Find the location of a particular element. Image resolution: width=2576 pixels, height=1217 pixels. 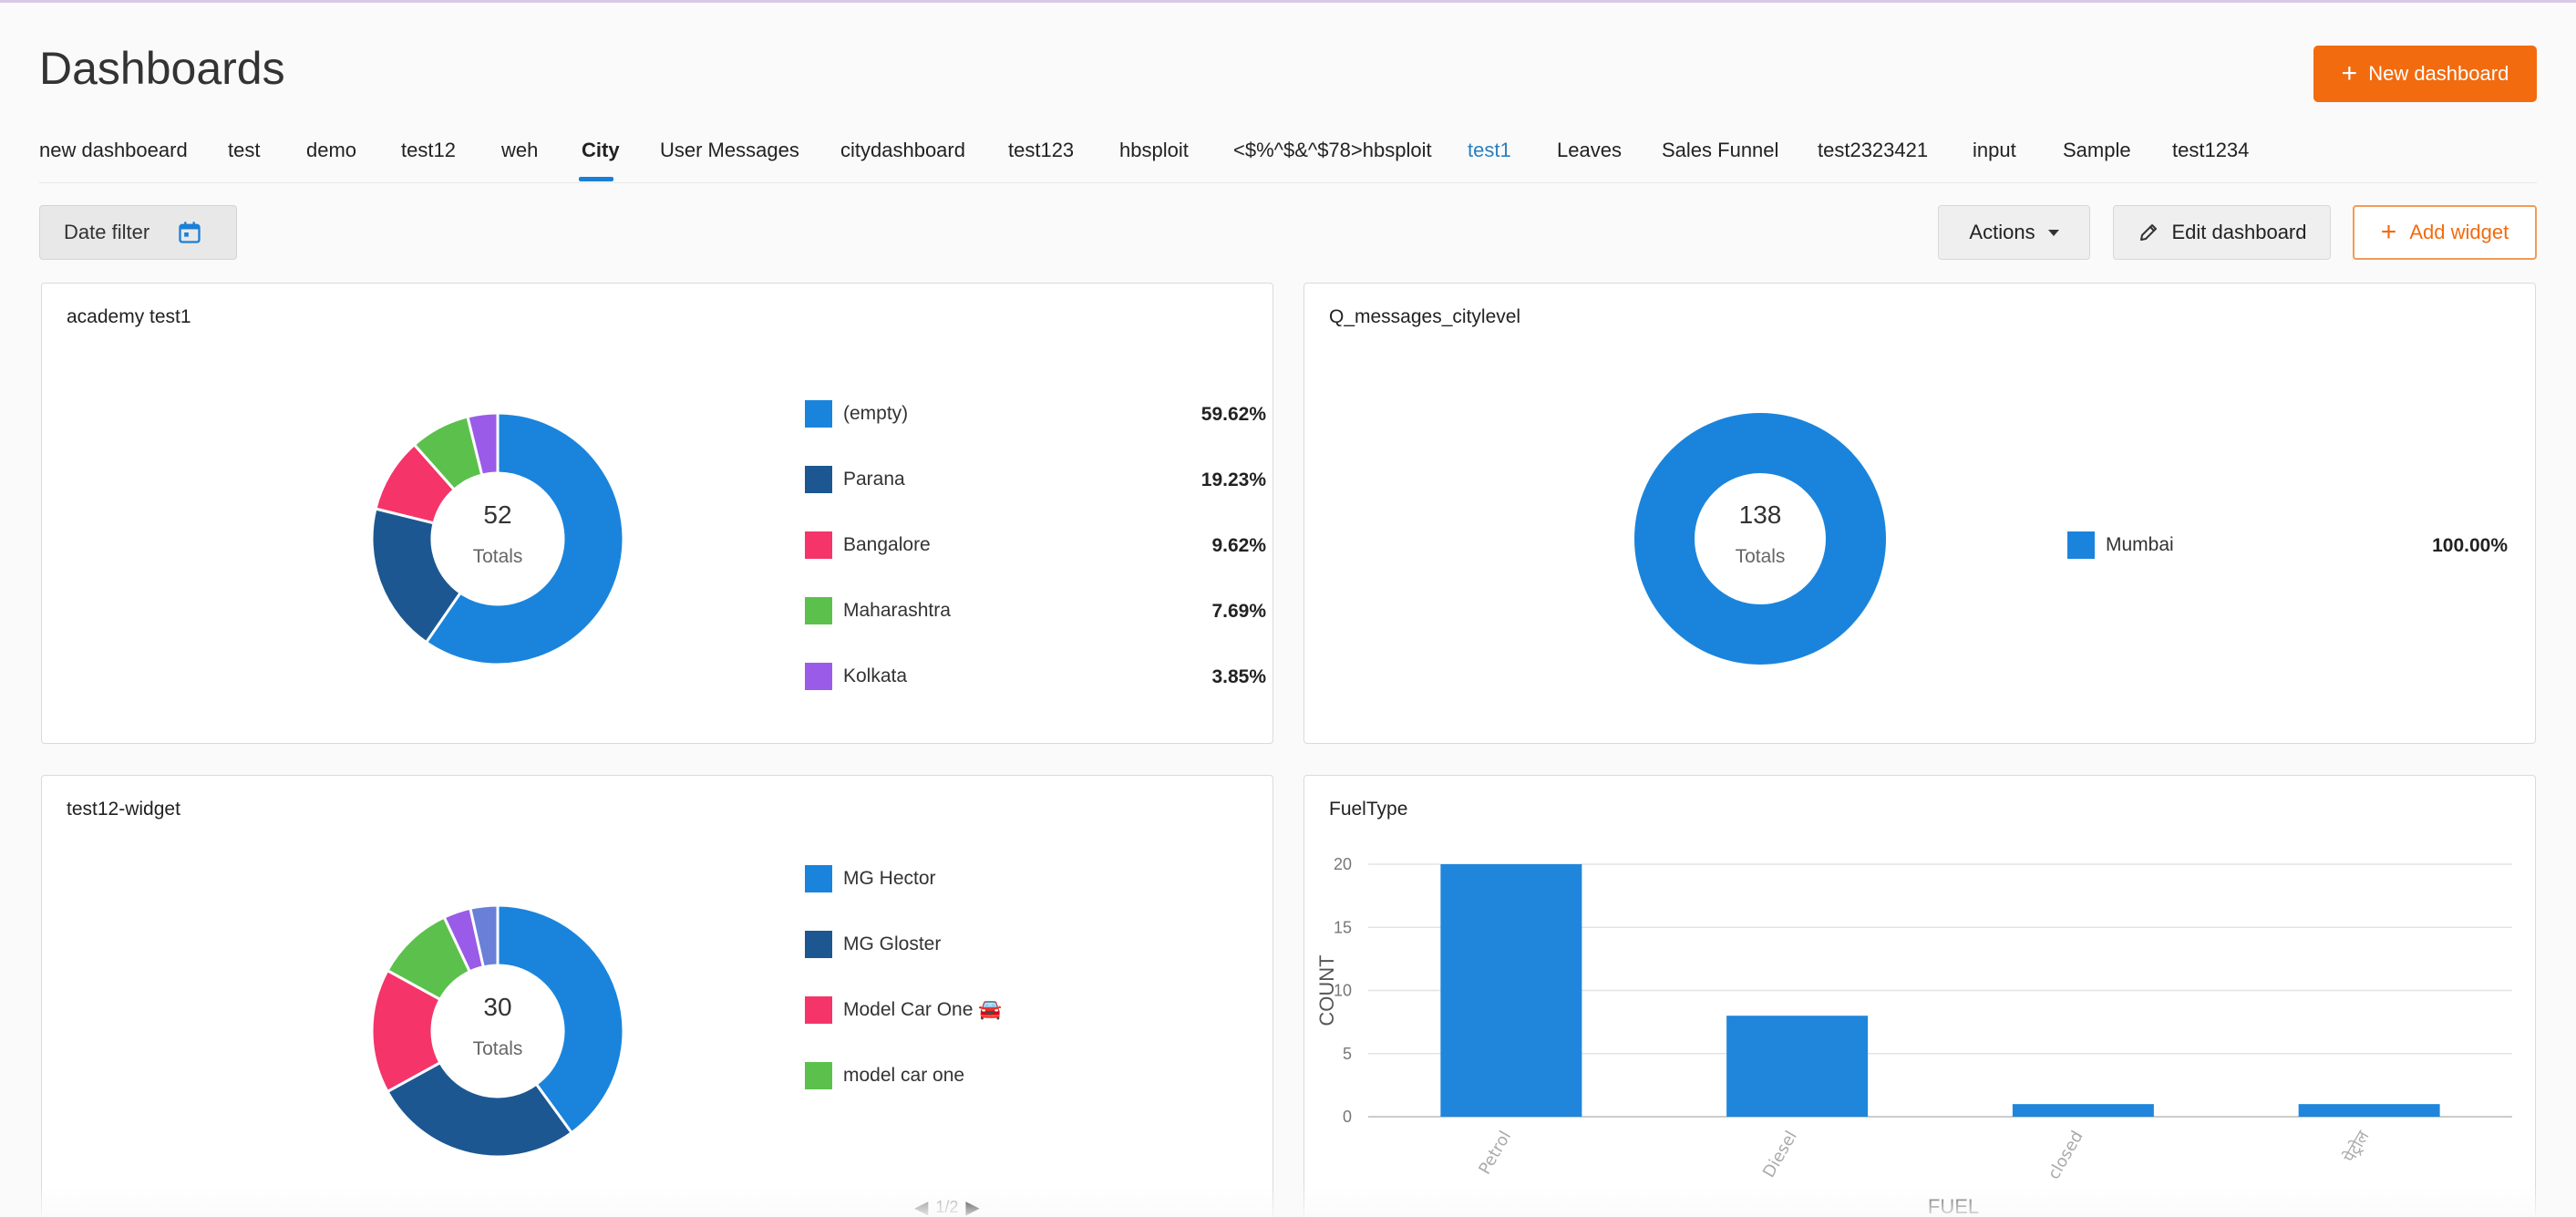

tab-new-dashboeard: new dashboeard is located at coordinates (113, 150).